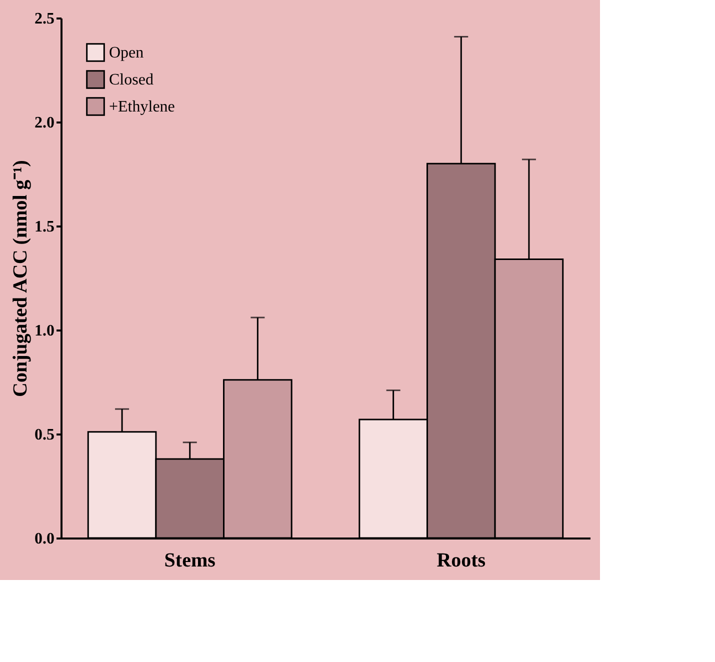 The width and height of the screenshot is (715, 662). I want to click on x-tick-label: Roots, so click(461, 561).